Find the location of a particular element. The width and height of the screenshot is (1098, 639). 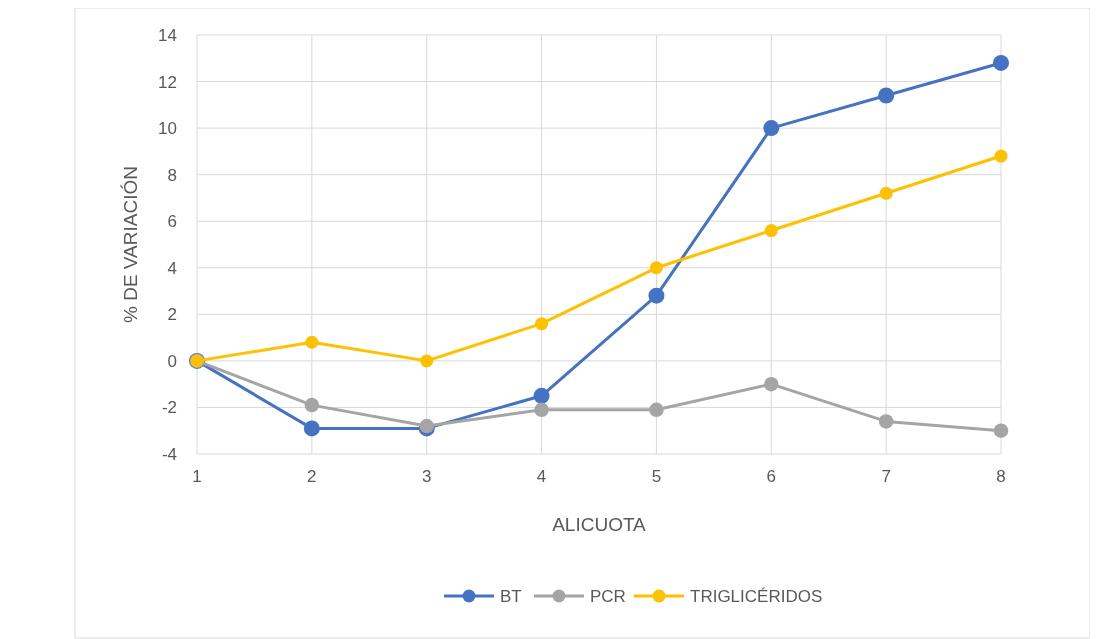

legend-label: BT is located at coordinates (511, 596).